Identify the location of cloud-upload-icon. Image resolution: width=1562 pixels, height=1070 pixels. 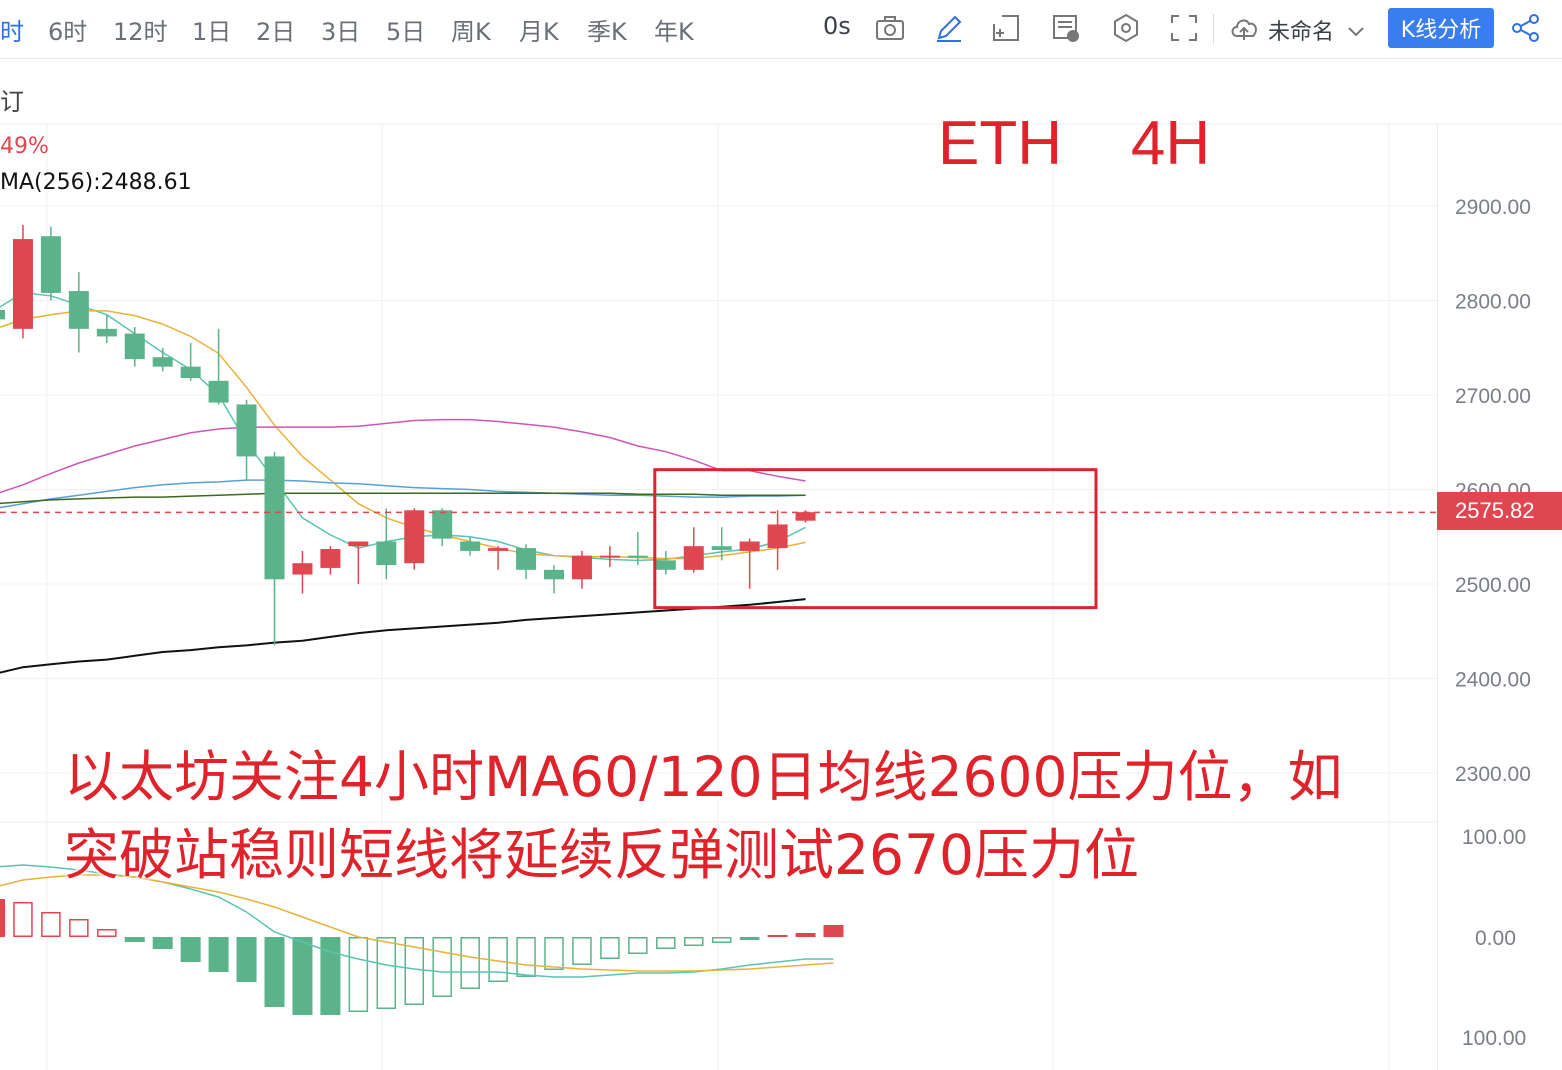
(1244, 29).